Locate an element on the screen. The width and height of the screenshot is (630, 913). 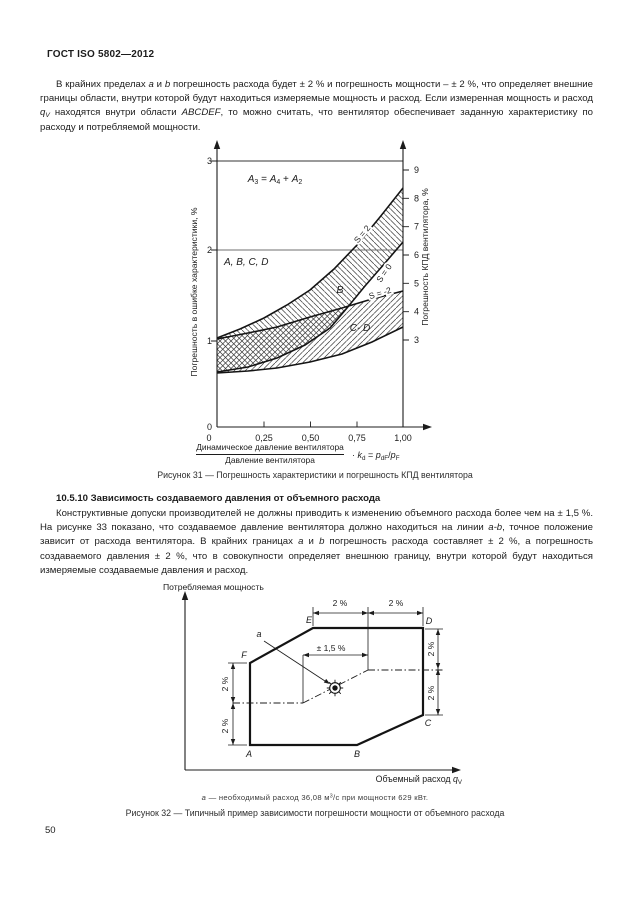
right-tick-6: 6 is located at coordinates (416, 255).